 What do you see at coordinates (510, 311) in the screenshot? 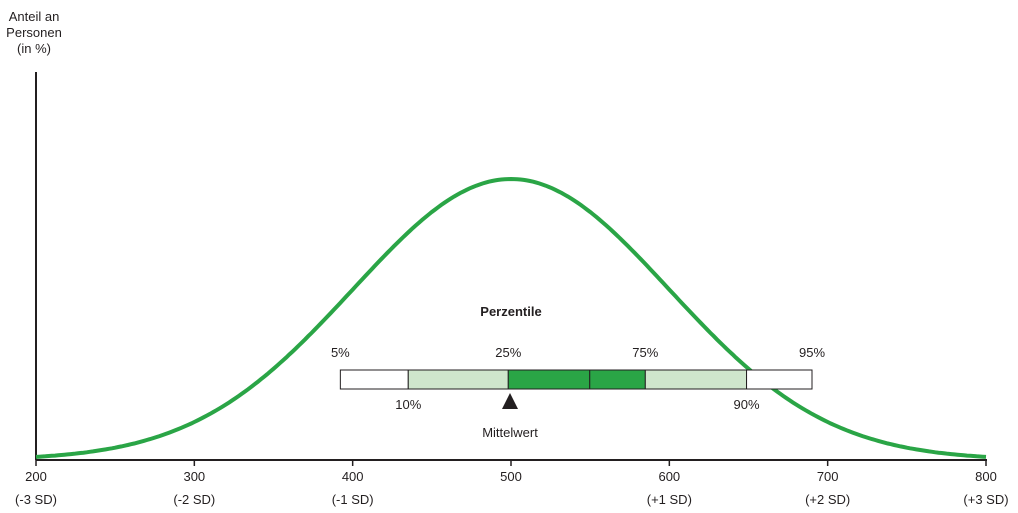
I see `percentile-title: Perzentile` at bounding box center [510, 311].